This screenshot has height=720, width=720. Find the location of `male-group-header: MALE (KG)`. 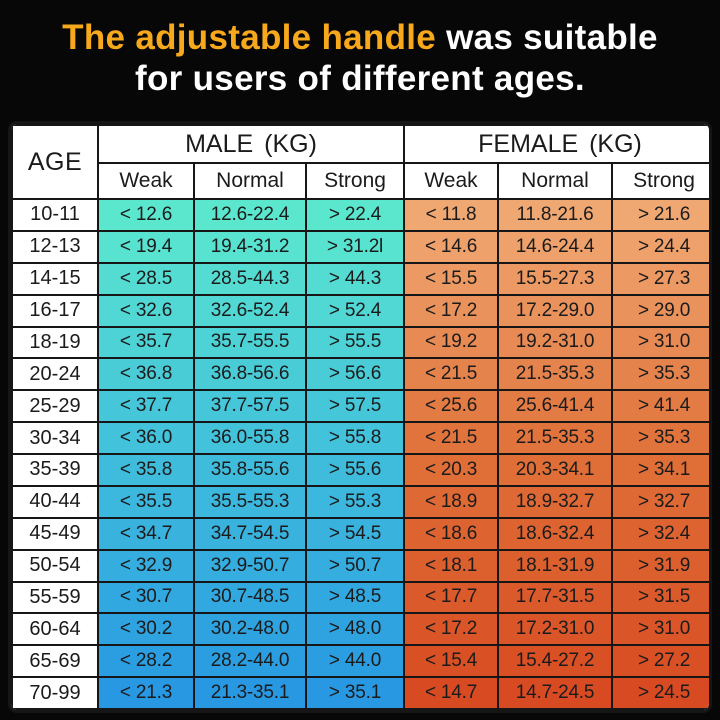

male-group-header: MALE (KG) is located at coordinates (251, 144).